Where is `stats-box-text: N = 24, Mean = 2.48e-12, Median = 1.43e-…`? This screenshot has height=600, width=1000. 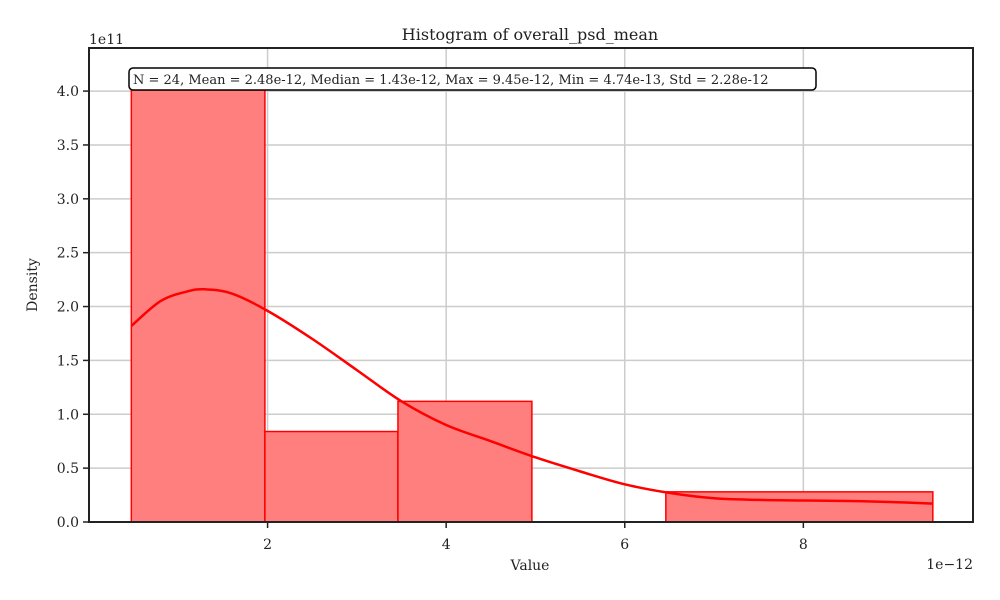
stats-box-text: N = 24, Mean = 2.48e-12, Median = 1.43e-… is located at coordinates (450, 80).